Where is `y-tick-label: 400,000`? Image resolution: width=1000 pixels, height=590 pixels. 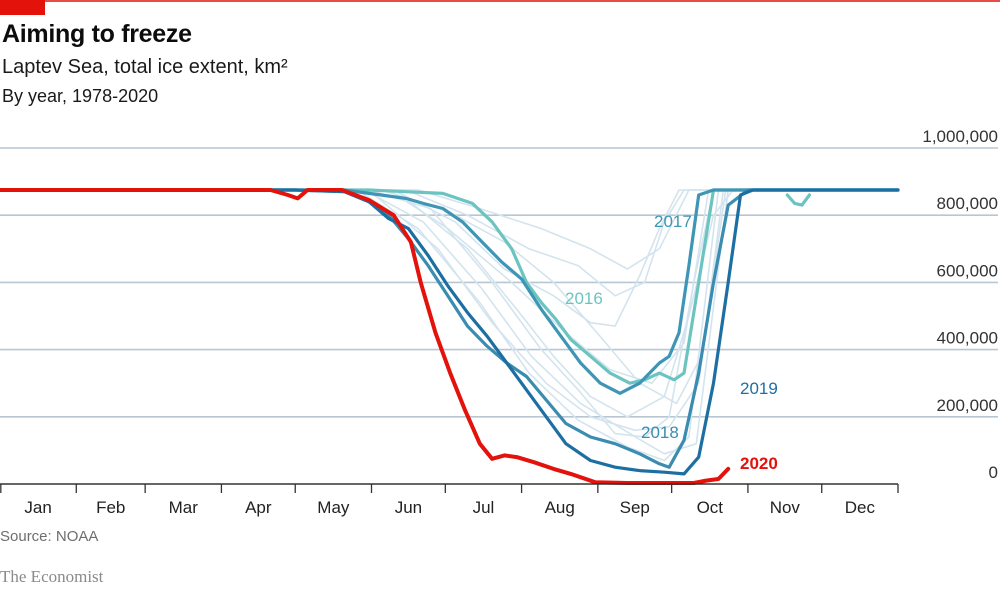 y-tick-label: 400,000 is located at coordinates (967, 338).